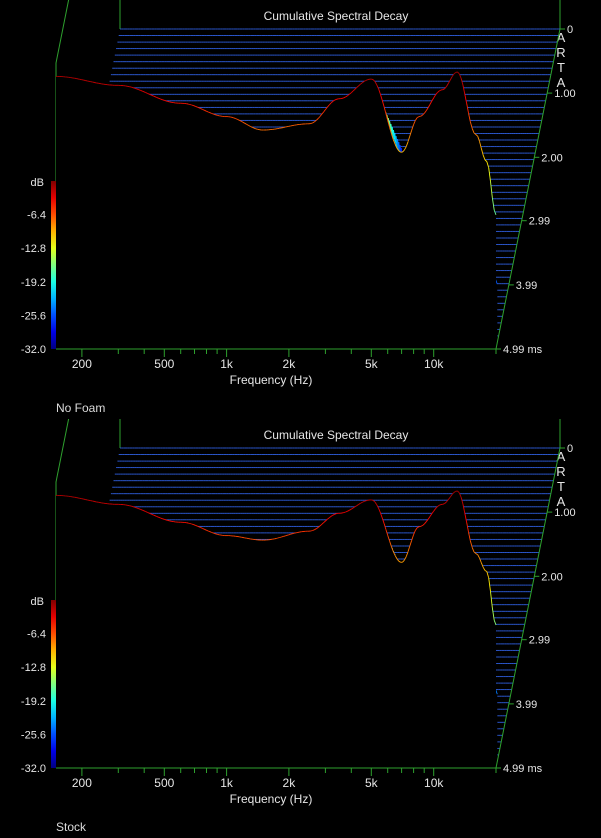  Describe the element at coordinates (80, 408) in the screenshot. I see `chart-caption-no-foam: No Foam` at that location.